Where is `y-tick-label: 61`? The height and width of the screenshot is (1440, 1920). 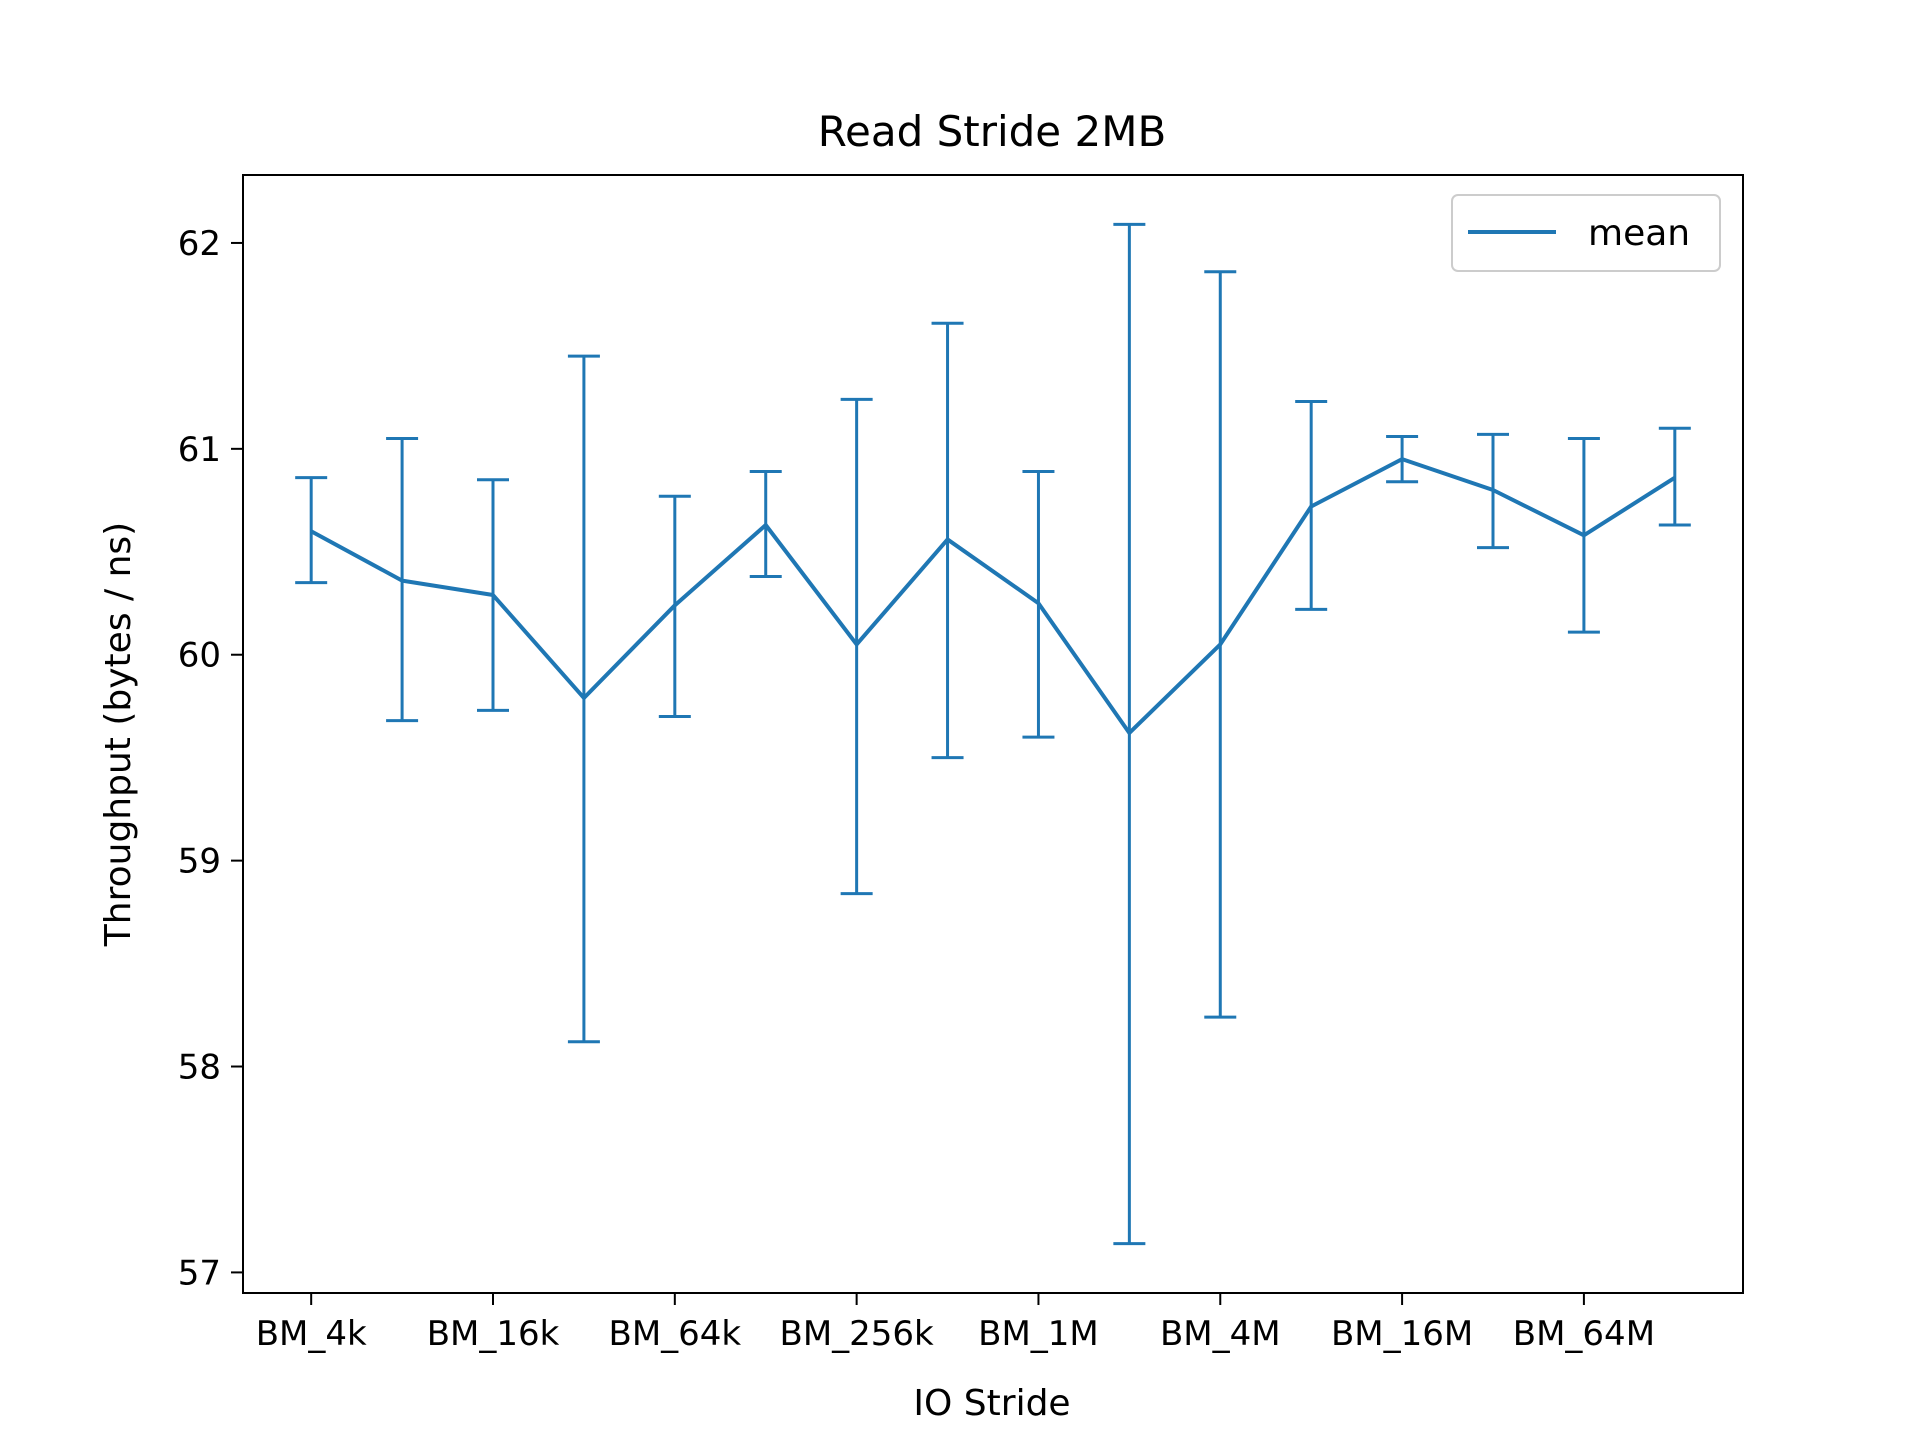 y-tick-label: 61 is located at coordinates (199, 450).